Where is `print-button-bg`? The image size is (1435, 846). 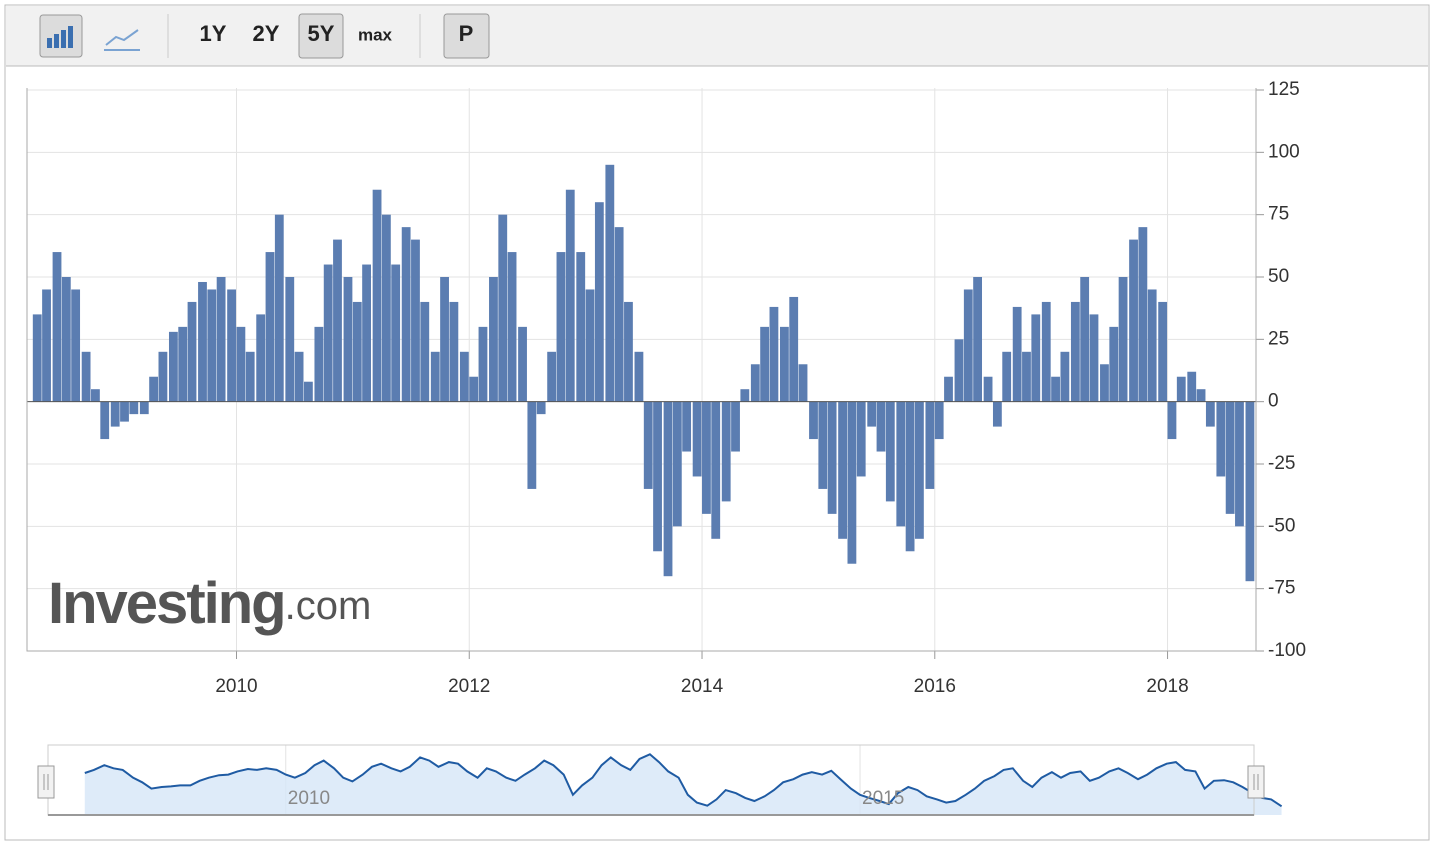 print-button-bg is located at coordinates (466, 36).